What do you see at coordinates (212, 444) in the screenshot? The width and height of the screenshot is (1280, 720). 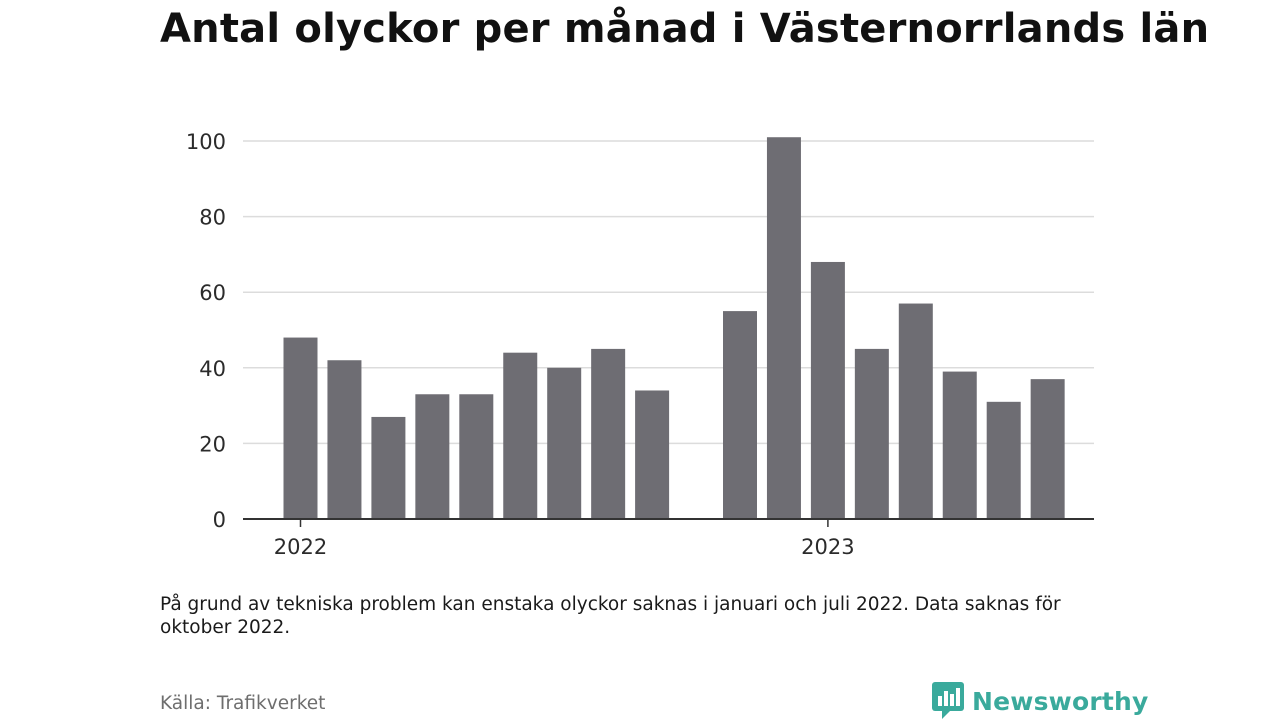 I see `y-tick-label: 20` at bounding box center [212, 444].